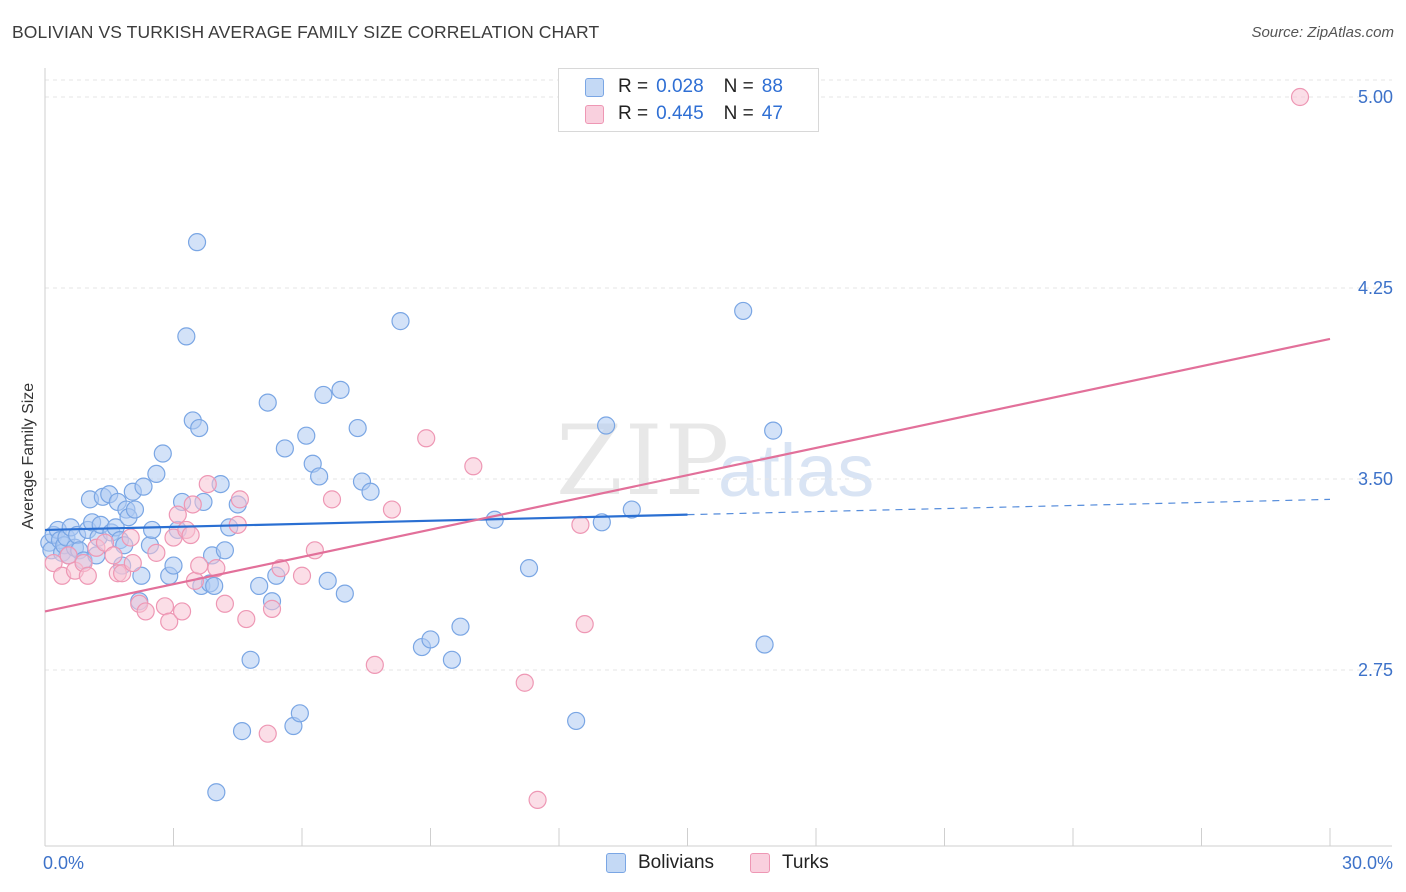  I want to click on turks-swatch, so click(760, 863).